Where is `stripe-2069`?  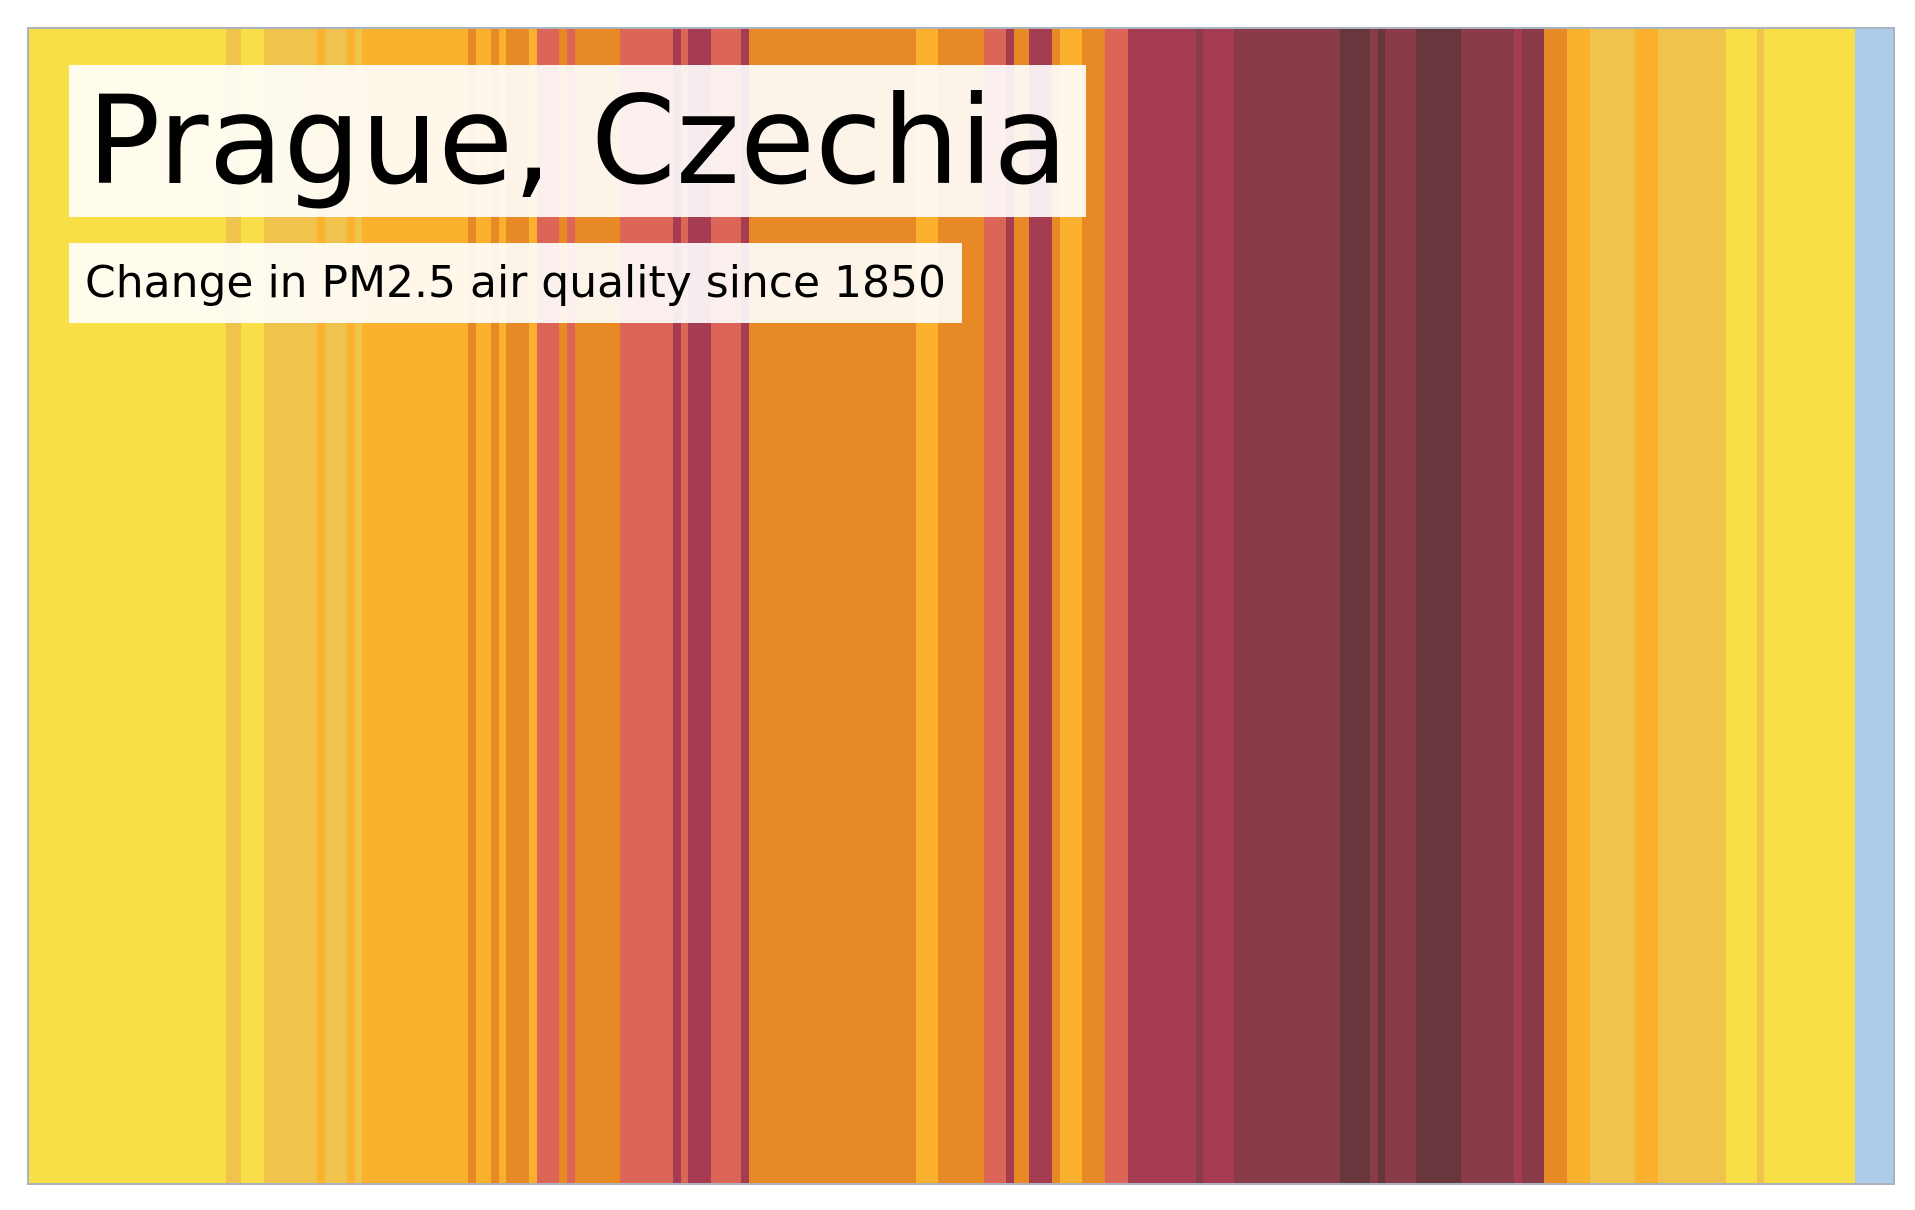
stripe-2069 is located at coordinates (1692, 606).